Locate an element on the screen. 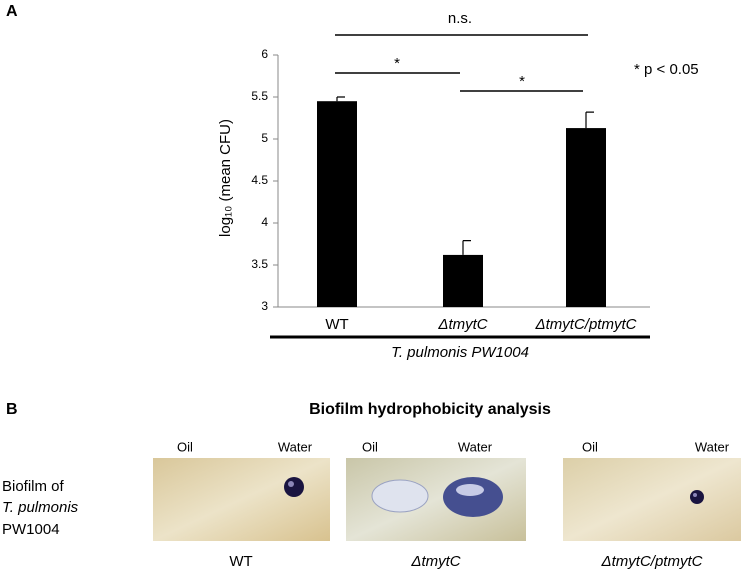 Image resolution: width=750 pixels, height=576 pixels. photo-caption: ΔtmytC/ptmytC is located at coordinates (652, 561).